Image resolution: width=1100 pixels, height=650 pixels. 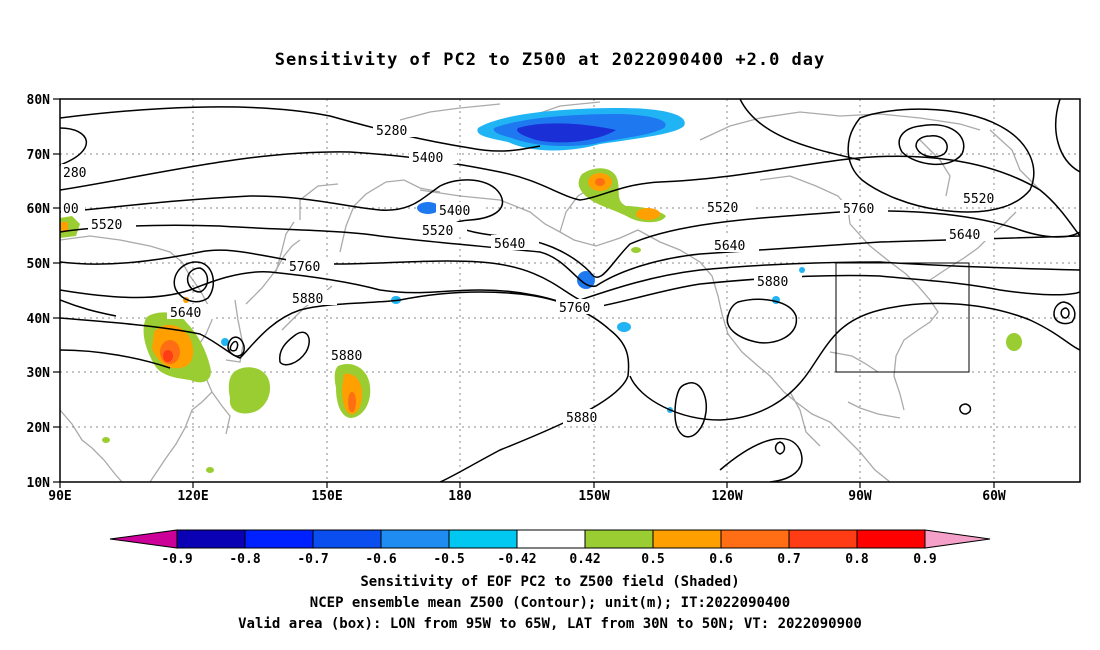 I want to click on lon-label: 120W, so click(x=726, y=496).